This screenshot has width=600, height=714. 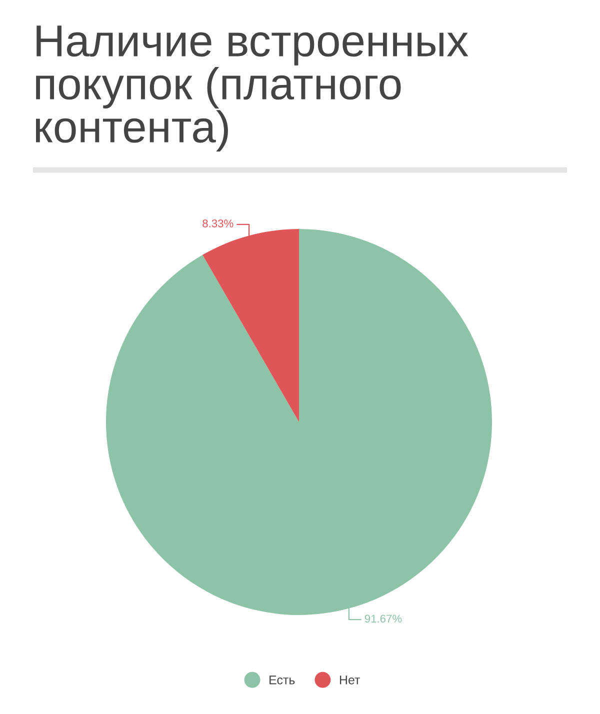 I want to click on data-label: 91.67%, so click(x=383, y=618).